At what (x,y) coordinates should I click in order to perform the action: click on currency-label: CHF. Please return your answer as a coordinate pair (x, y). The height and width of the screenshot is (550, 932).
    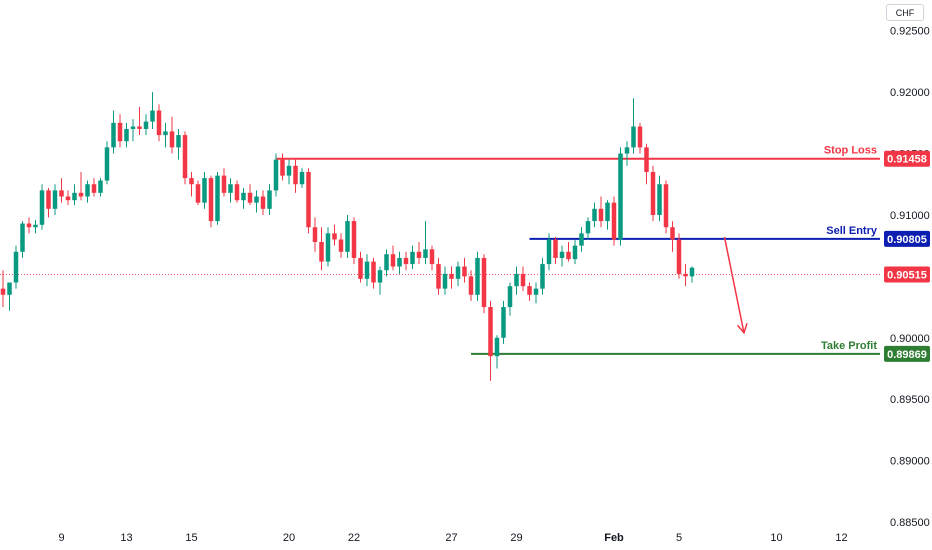
    Looking at the image, I should click on (905, 12).